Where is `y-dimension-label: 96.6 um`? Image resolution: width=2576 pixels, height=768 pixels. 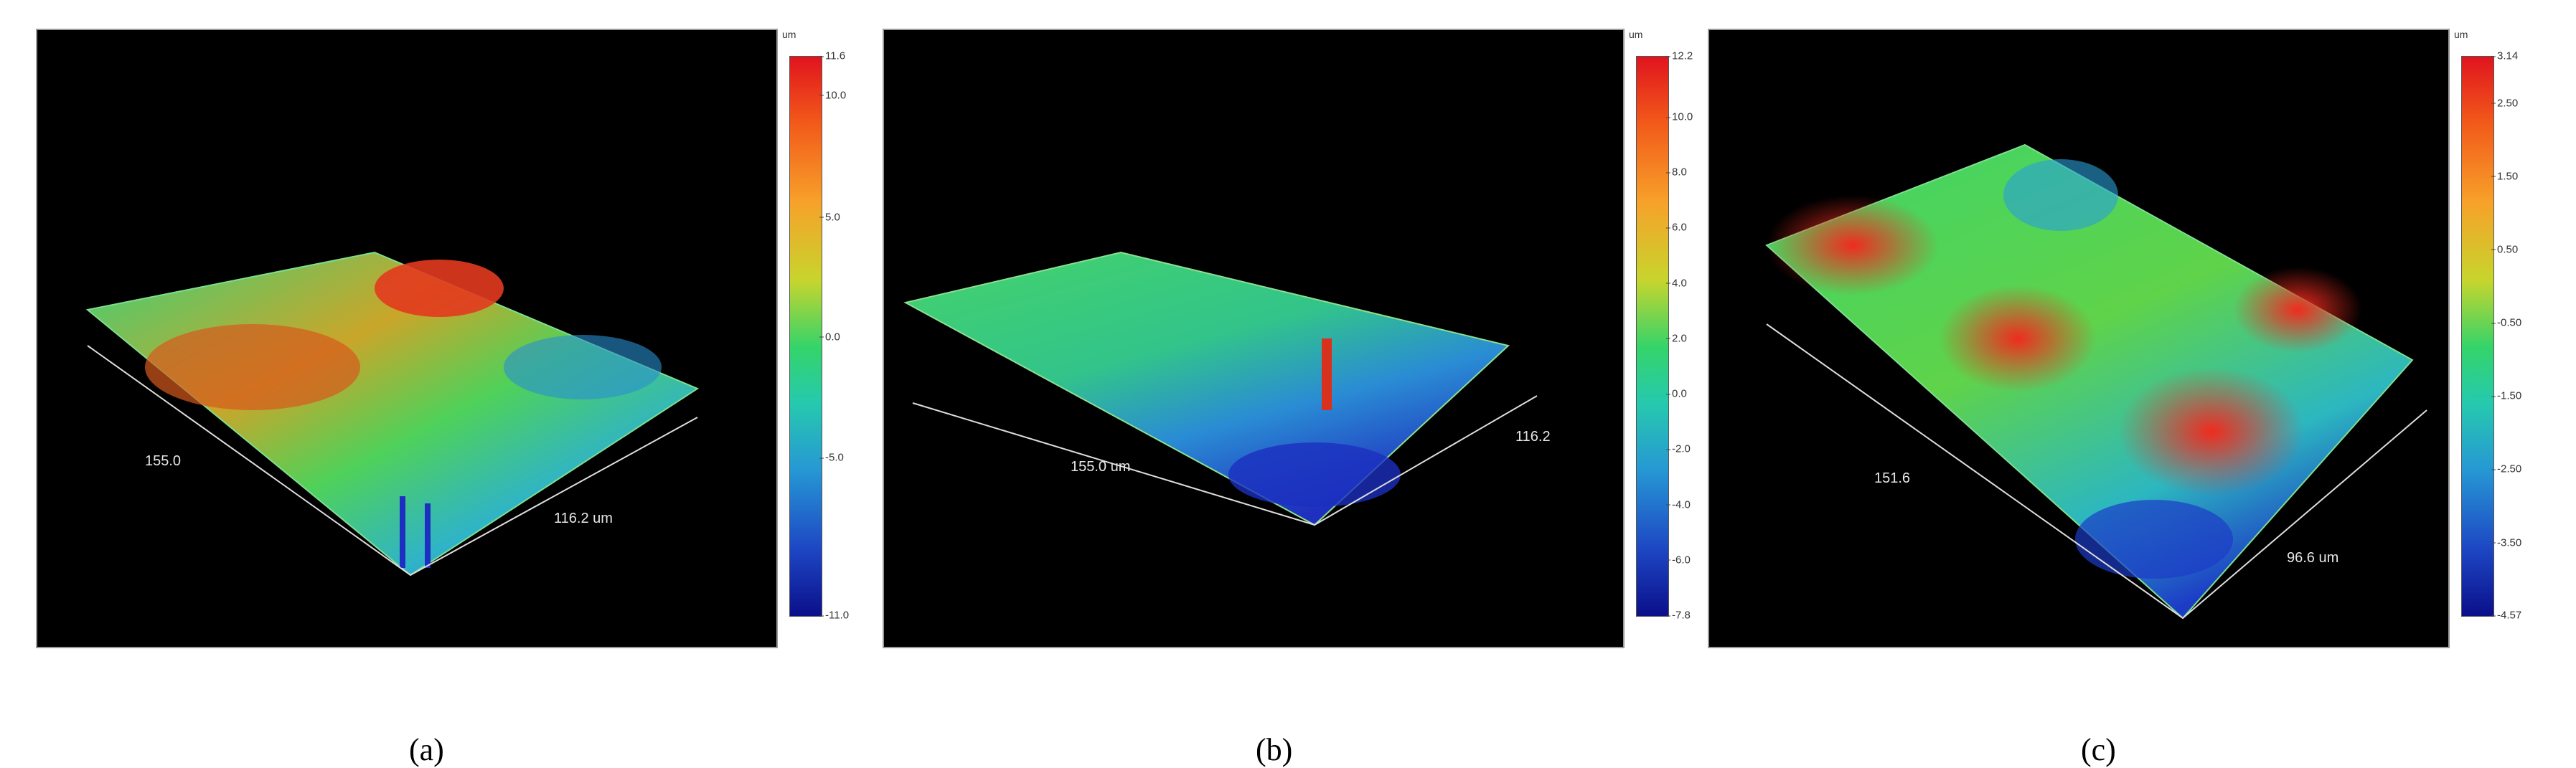 y-dimension-label: 96.6 um is located at coordinates (2313, 558).